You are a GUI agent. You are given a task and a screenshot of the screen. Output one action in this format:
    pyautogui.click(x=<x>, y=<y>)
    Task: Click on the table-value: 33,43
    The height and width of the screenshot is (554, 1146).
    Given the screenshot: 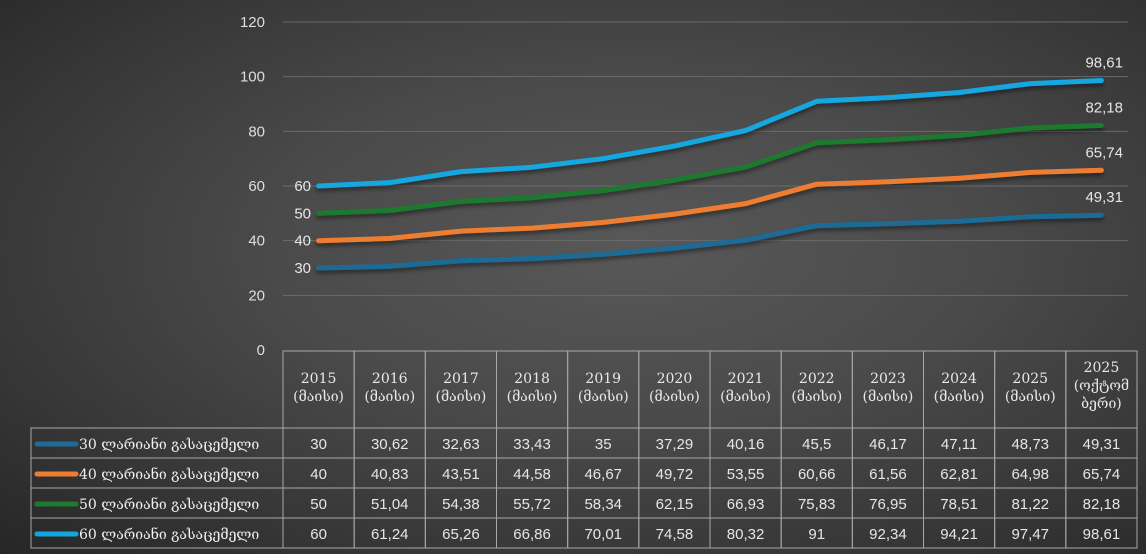 What is the action you would take?
    pyautogui.click(x=532, y=444)
    